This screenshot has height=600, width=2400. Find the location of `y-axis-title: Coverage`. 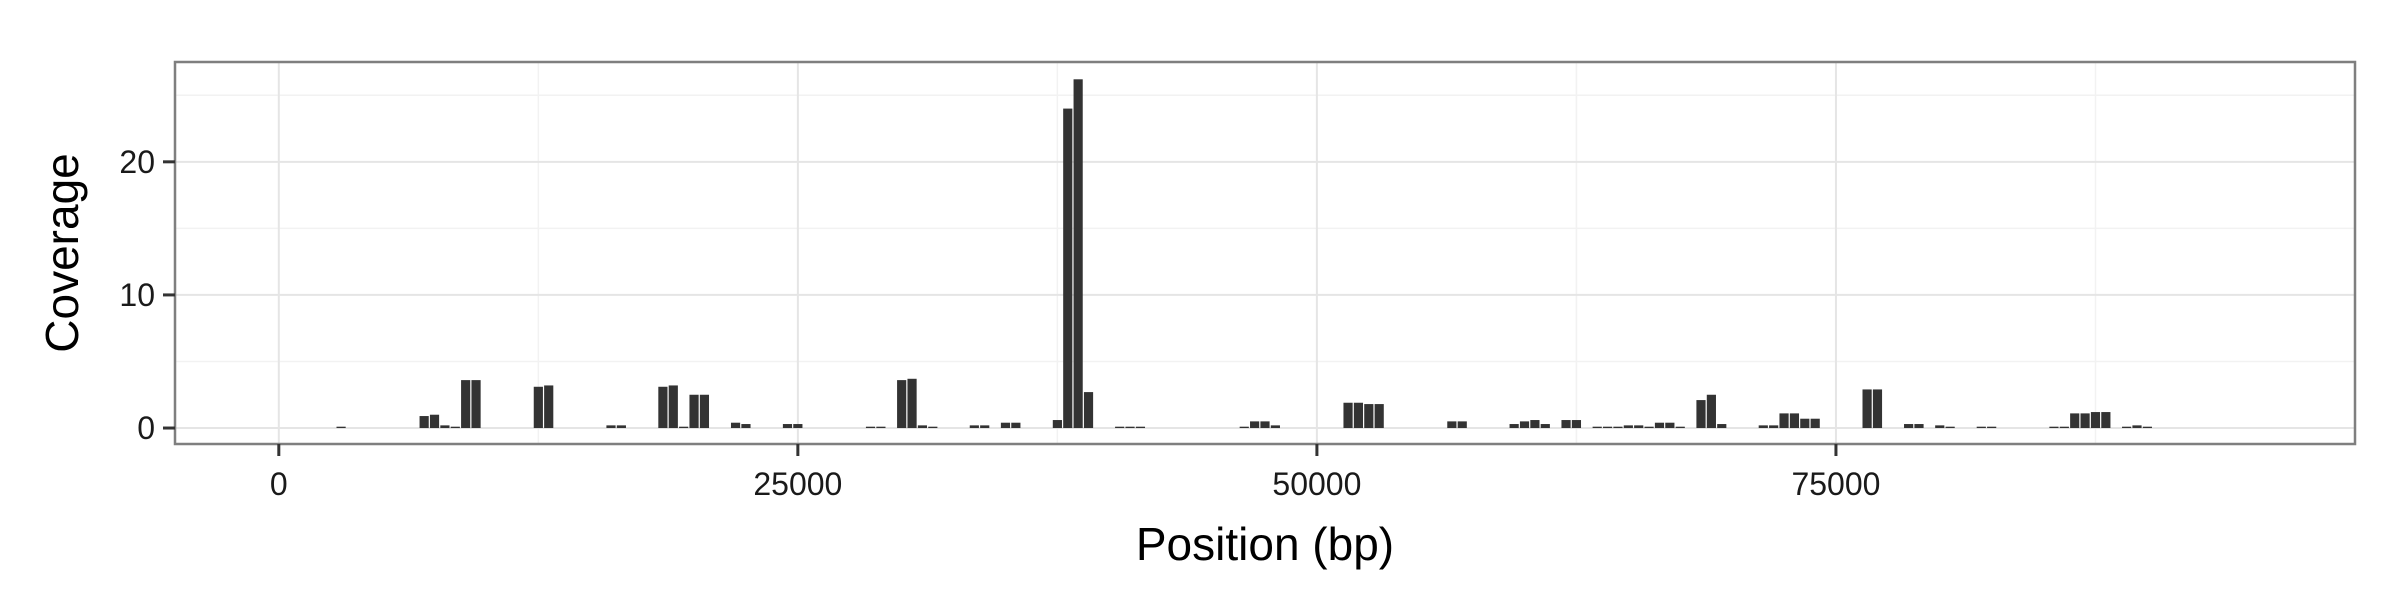

y-axis-title: Coverage is located at coordinates (62, 252).